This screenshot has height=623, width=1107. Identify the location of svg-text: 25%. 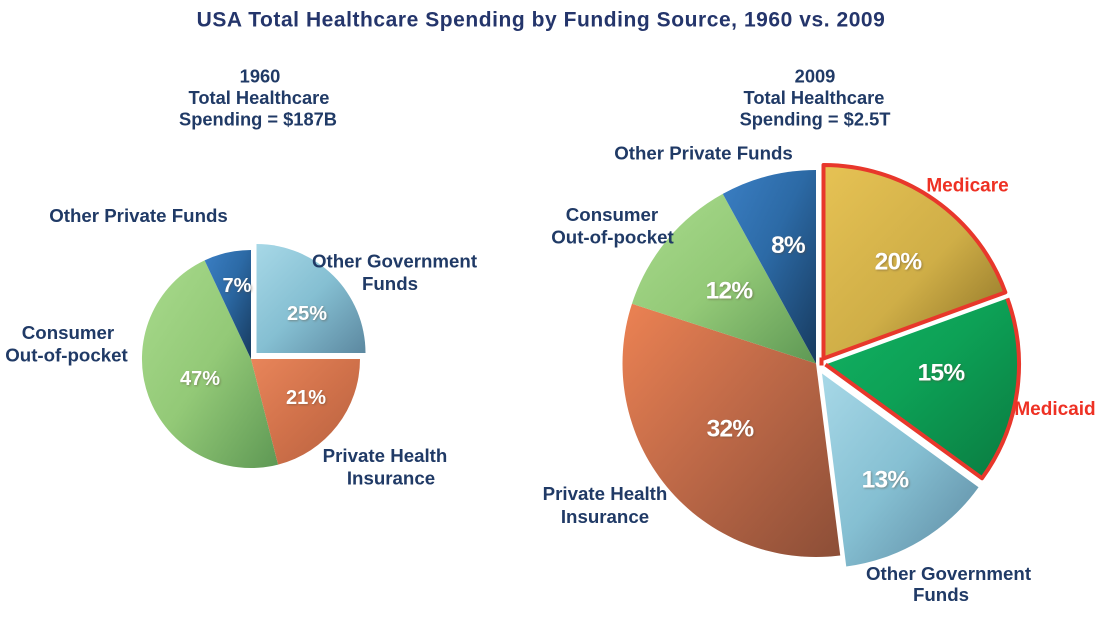
(307, 314).